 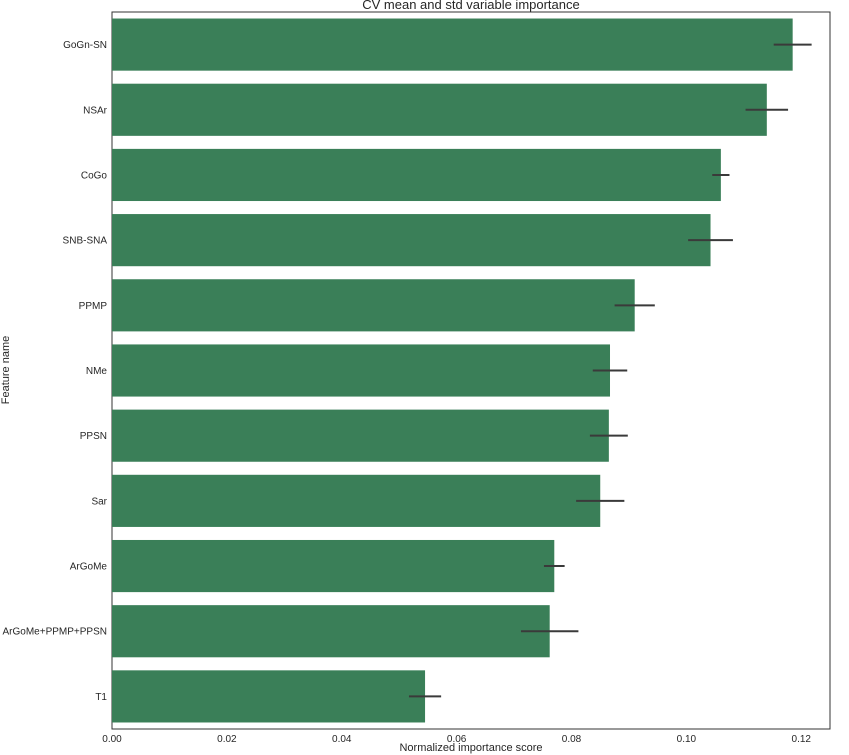 I want to click on bar-t1, so click(x=269, y=696).